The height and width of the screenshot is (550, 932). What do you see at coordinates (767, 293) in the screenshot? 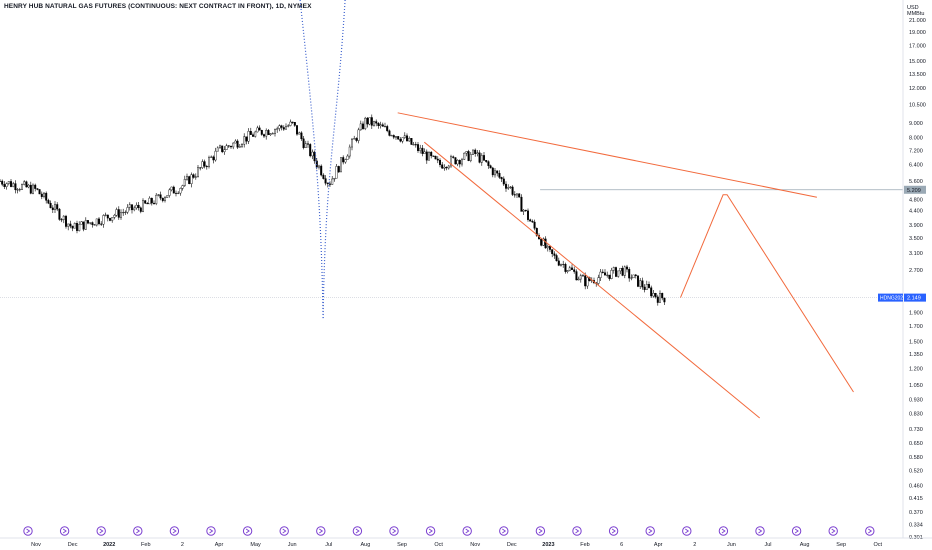
I see `projected-path` at bounding box center [767, 293].